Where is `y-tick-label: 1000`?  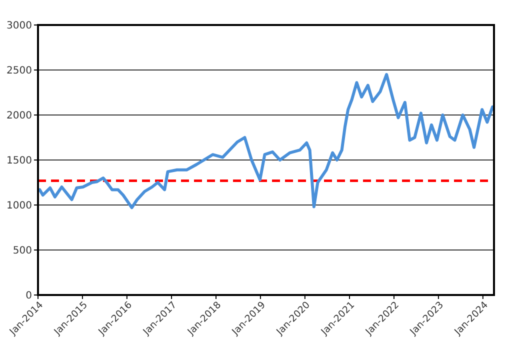 y-tick-label: 1000 is located at coordinates (19, 206).